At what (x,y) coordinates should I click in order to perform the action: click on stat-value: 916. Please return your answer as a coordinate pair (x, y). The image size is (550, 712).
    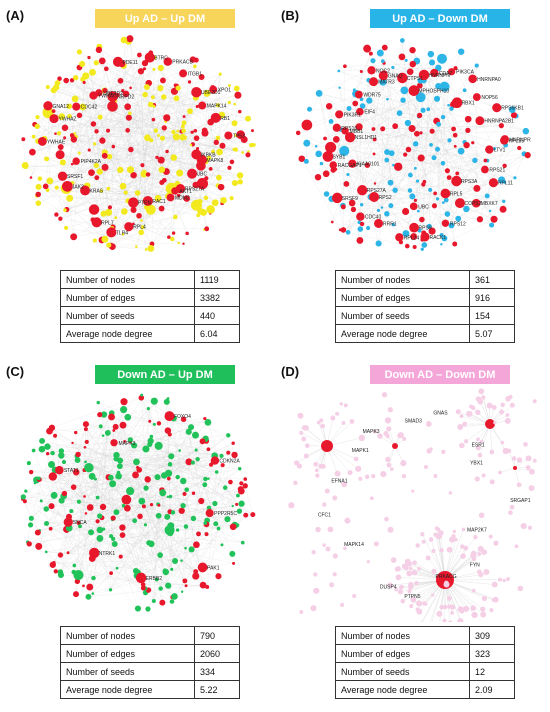
    Looking at the image, I should click on (492, 297).